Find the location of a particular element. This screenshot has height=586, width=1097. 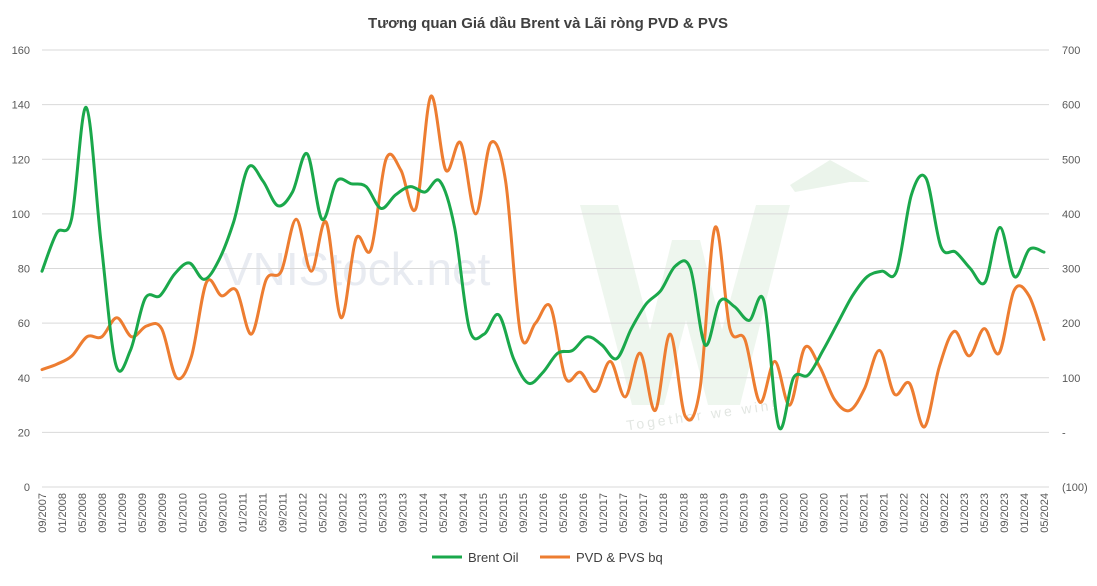

x-axis-tick-label: 01/2013 is located at coordinates (364, 513).